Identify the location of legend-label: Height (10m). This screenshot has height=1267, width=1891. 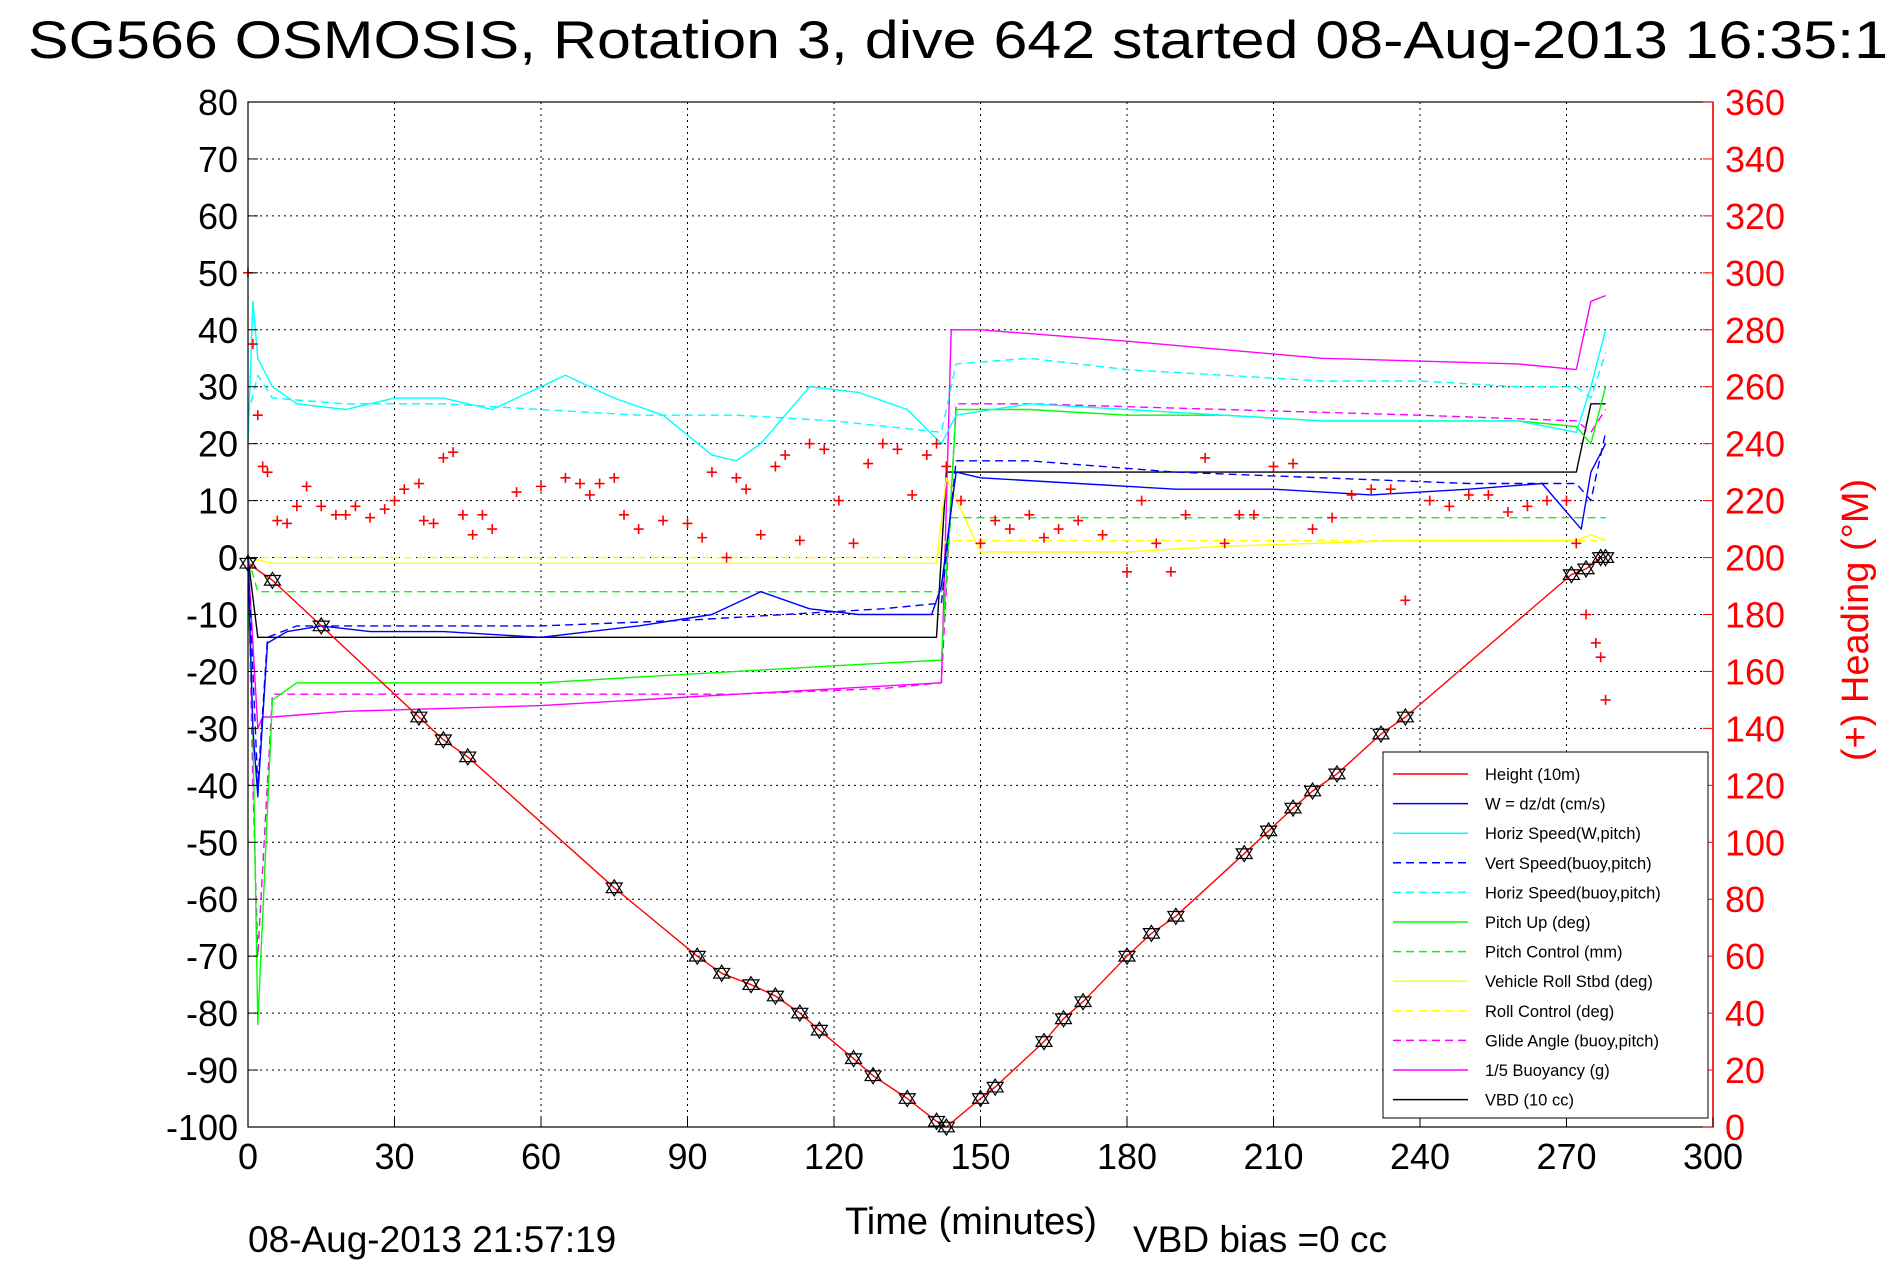
(1532, 775).